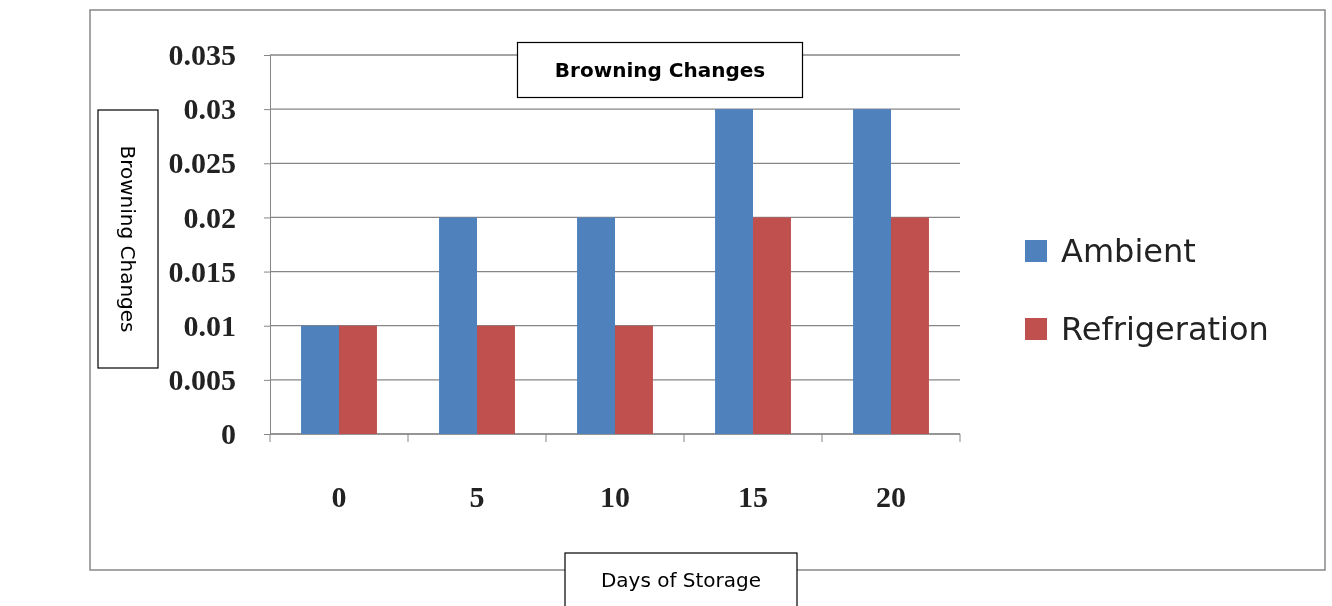 This screenshot has height=606, width=1332. Describe the element at coordinates (209, 109) in the screenshot. I see `y-tick-label: 0.03` at that location.